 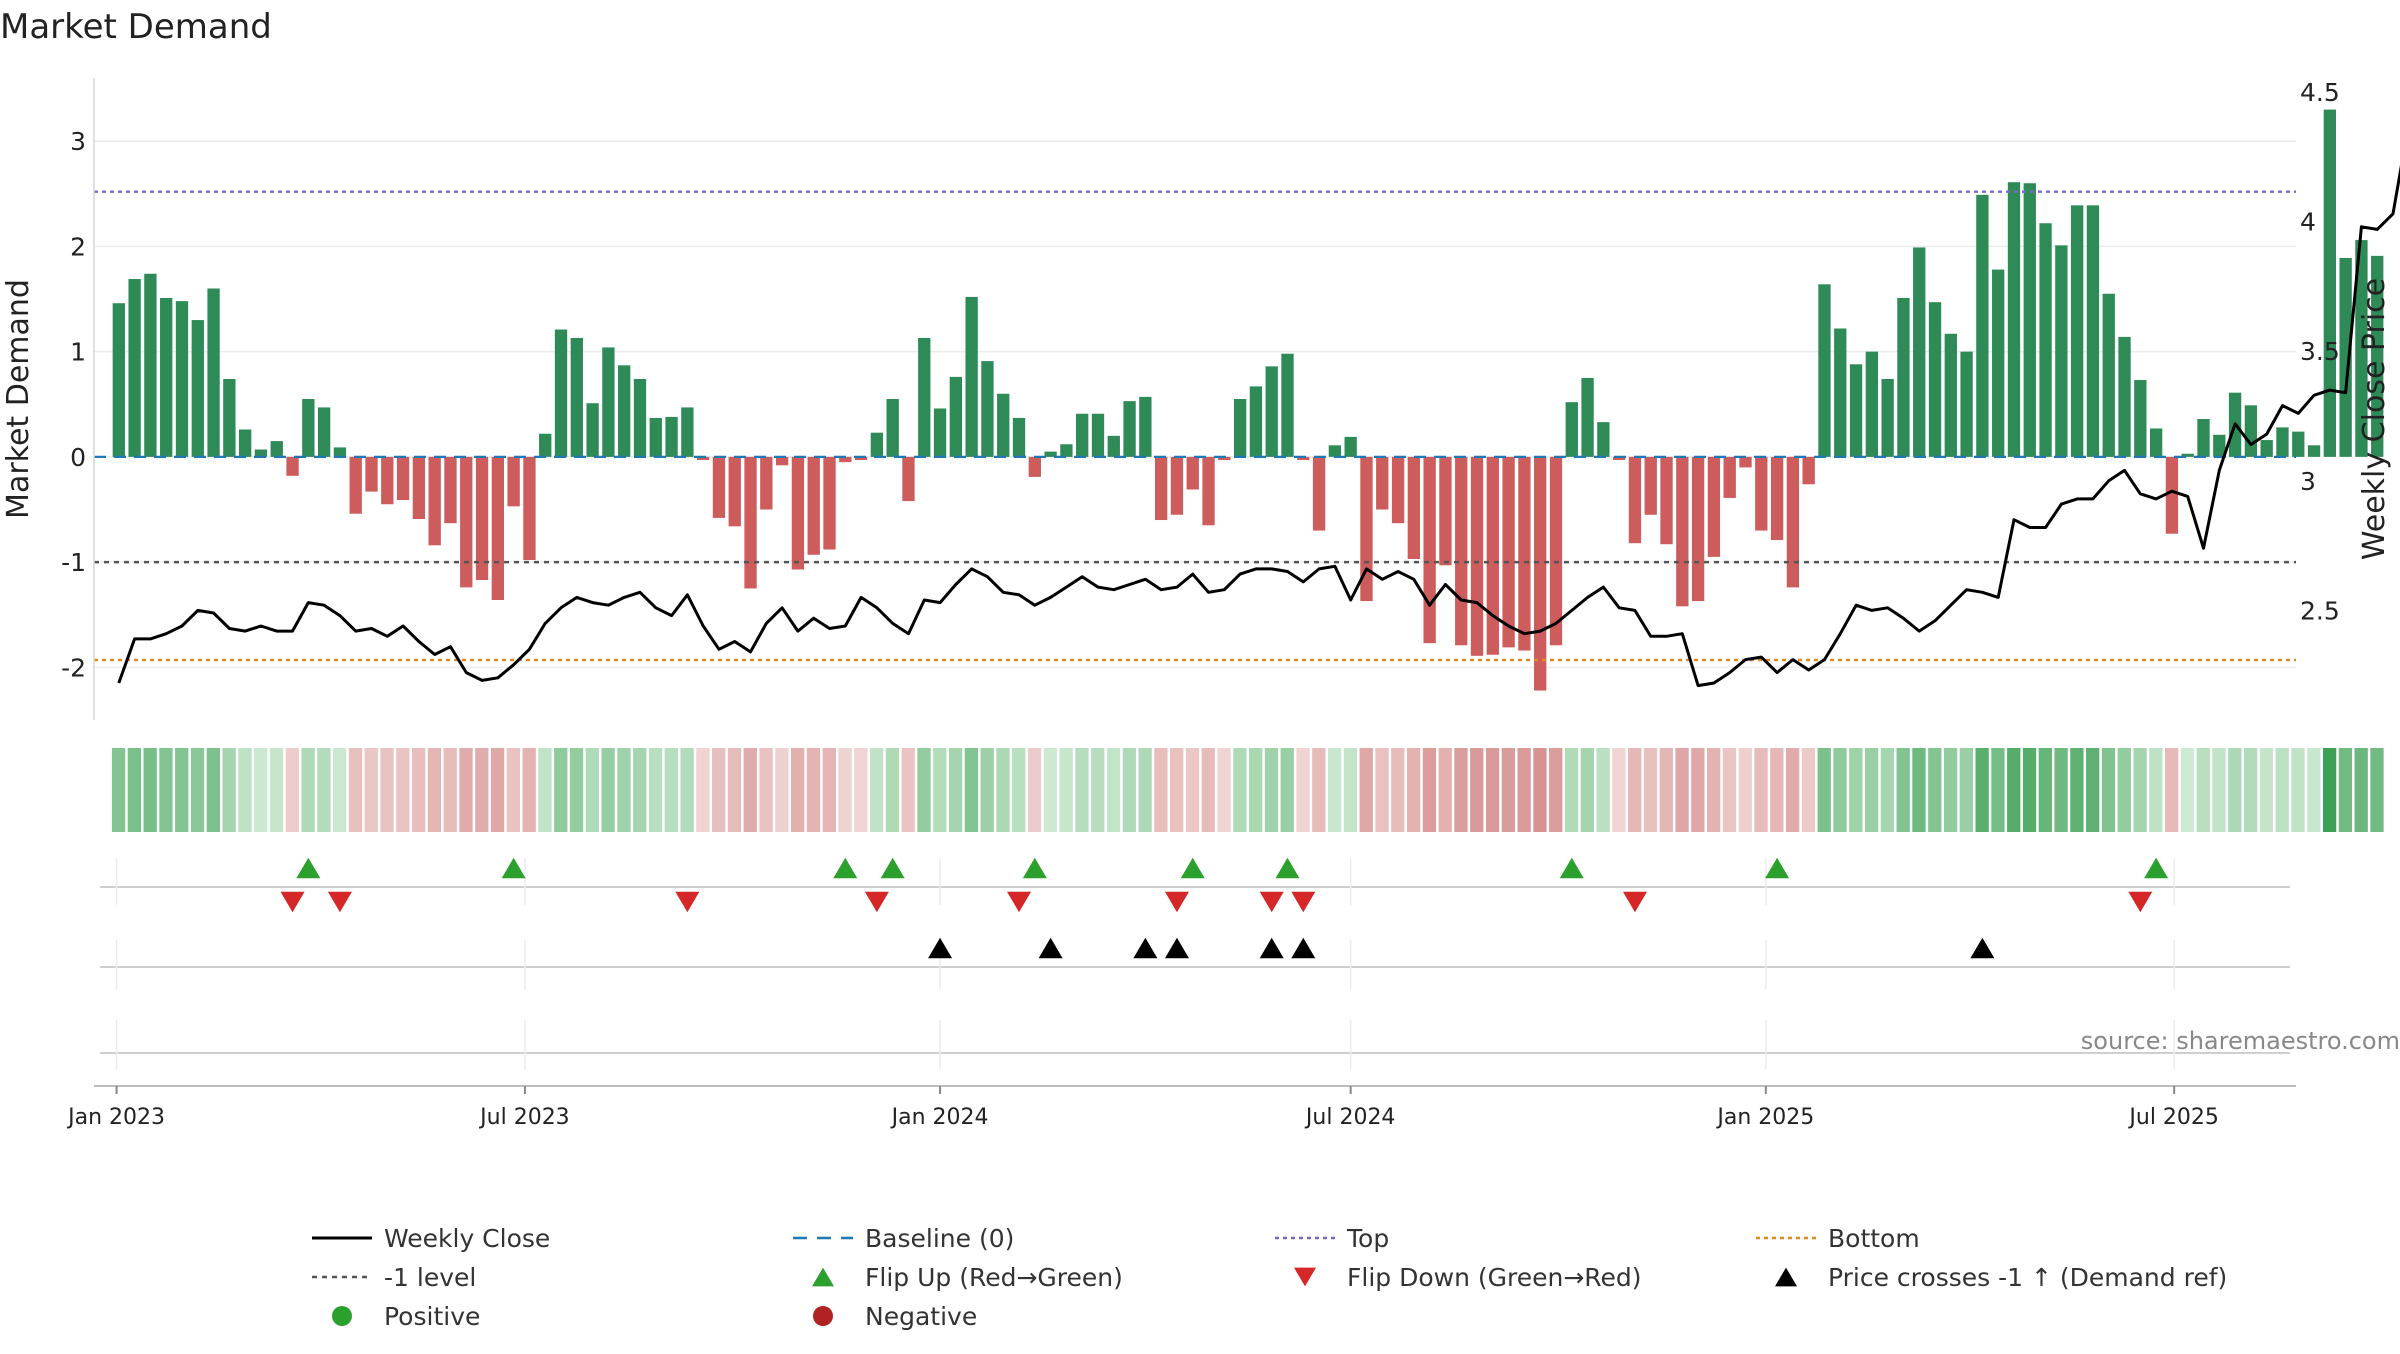 What do you see at coordinates (2374, 419) in the screenshot?
I see `y2-axis-label: Weekly Close Price` at bounding box center [2374, 419].